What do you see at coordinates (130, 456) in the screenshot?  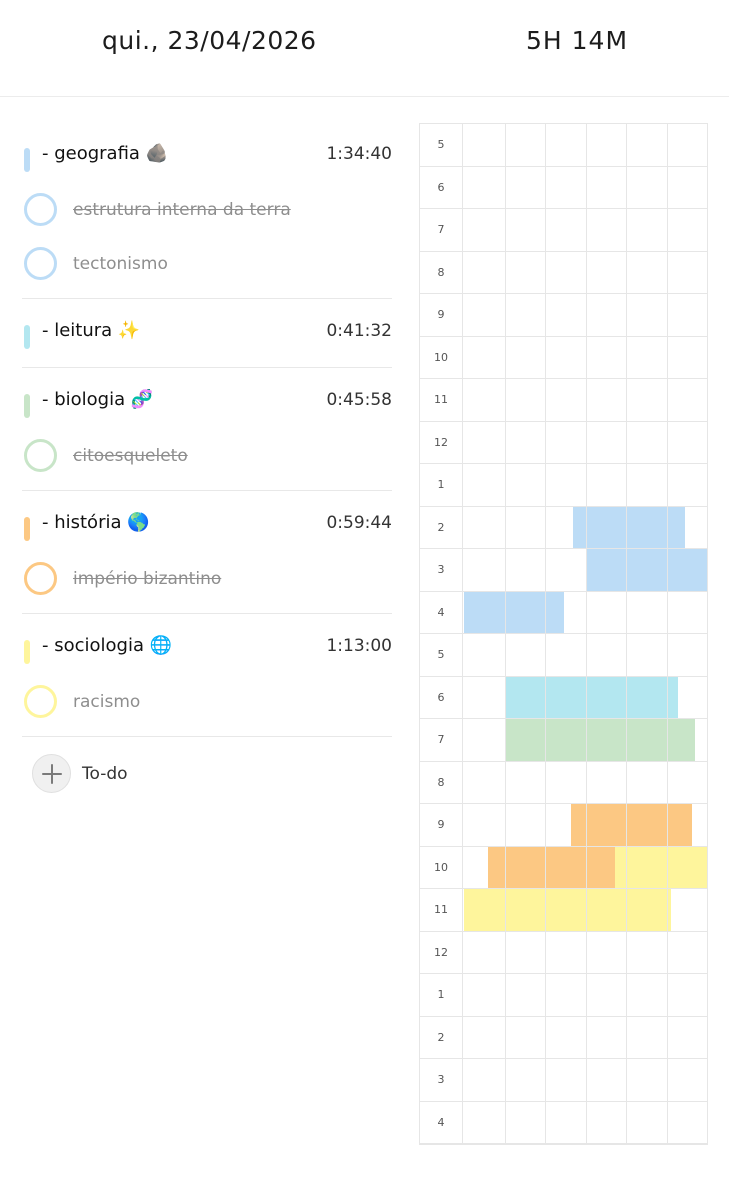 I see `task-label: citoesqueleto` at bounding box center [130, 456].